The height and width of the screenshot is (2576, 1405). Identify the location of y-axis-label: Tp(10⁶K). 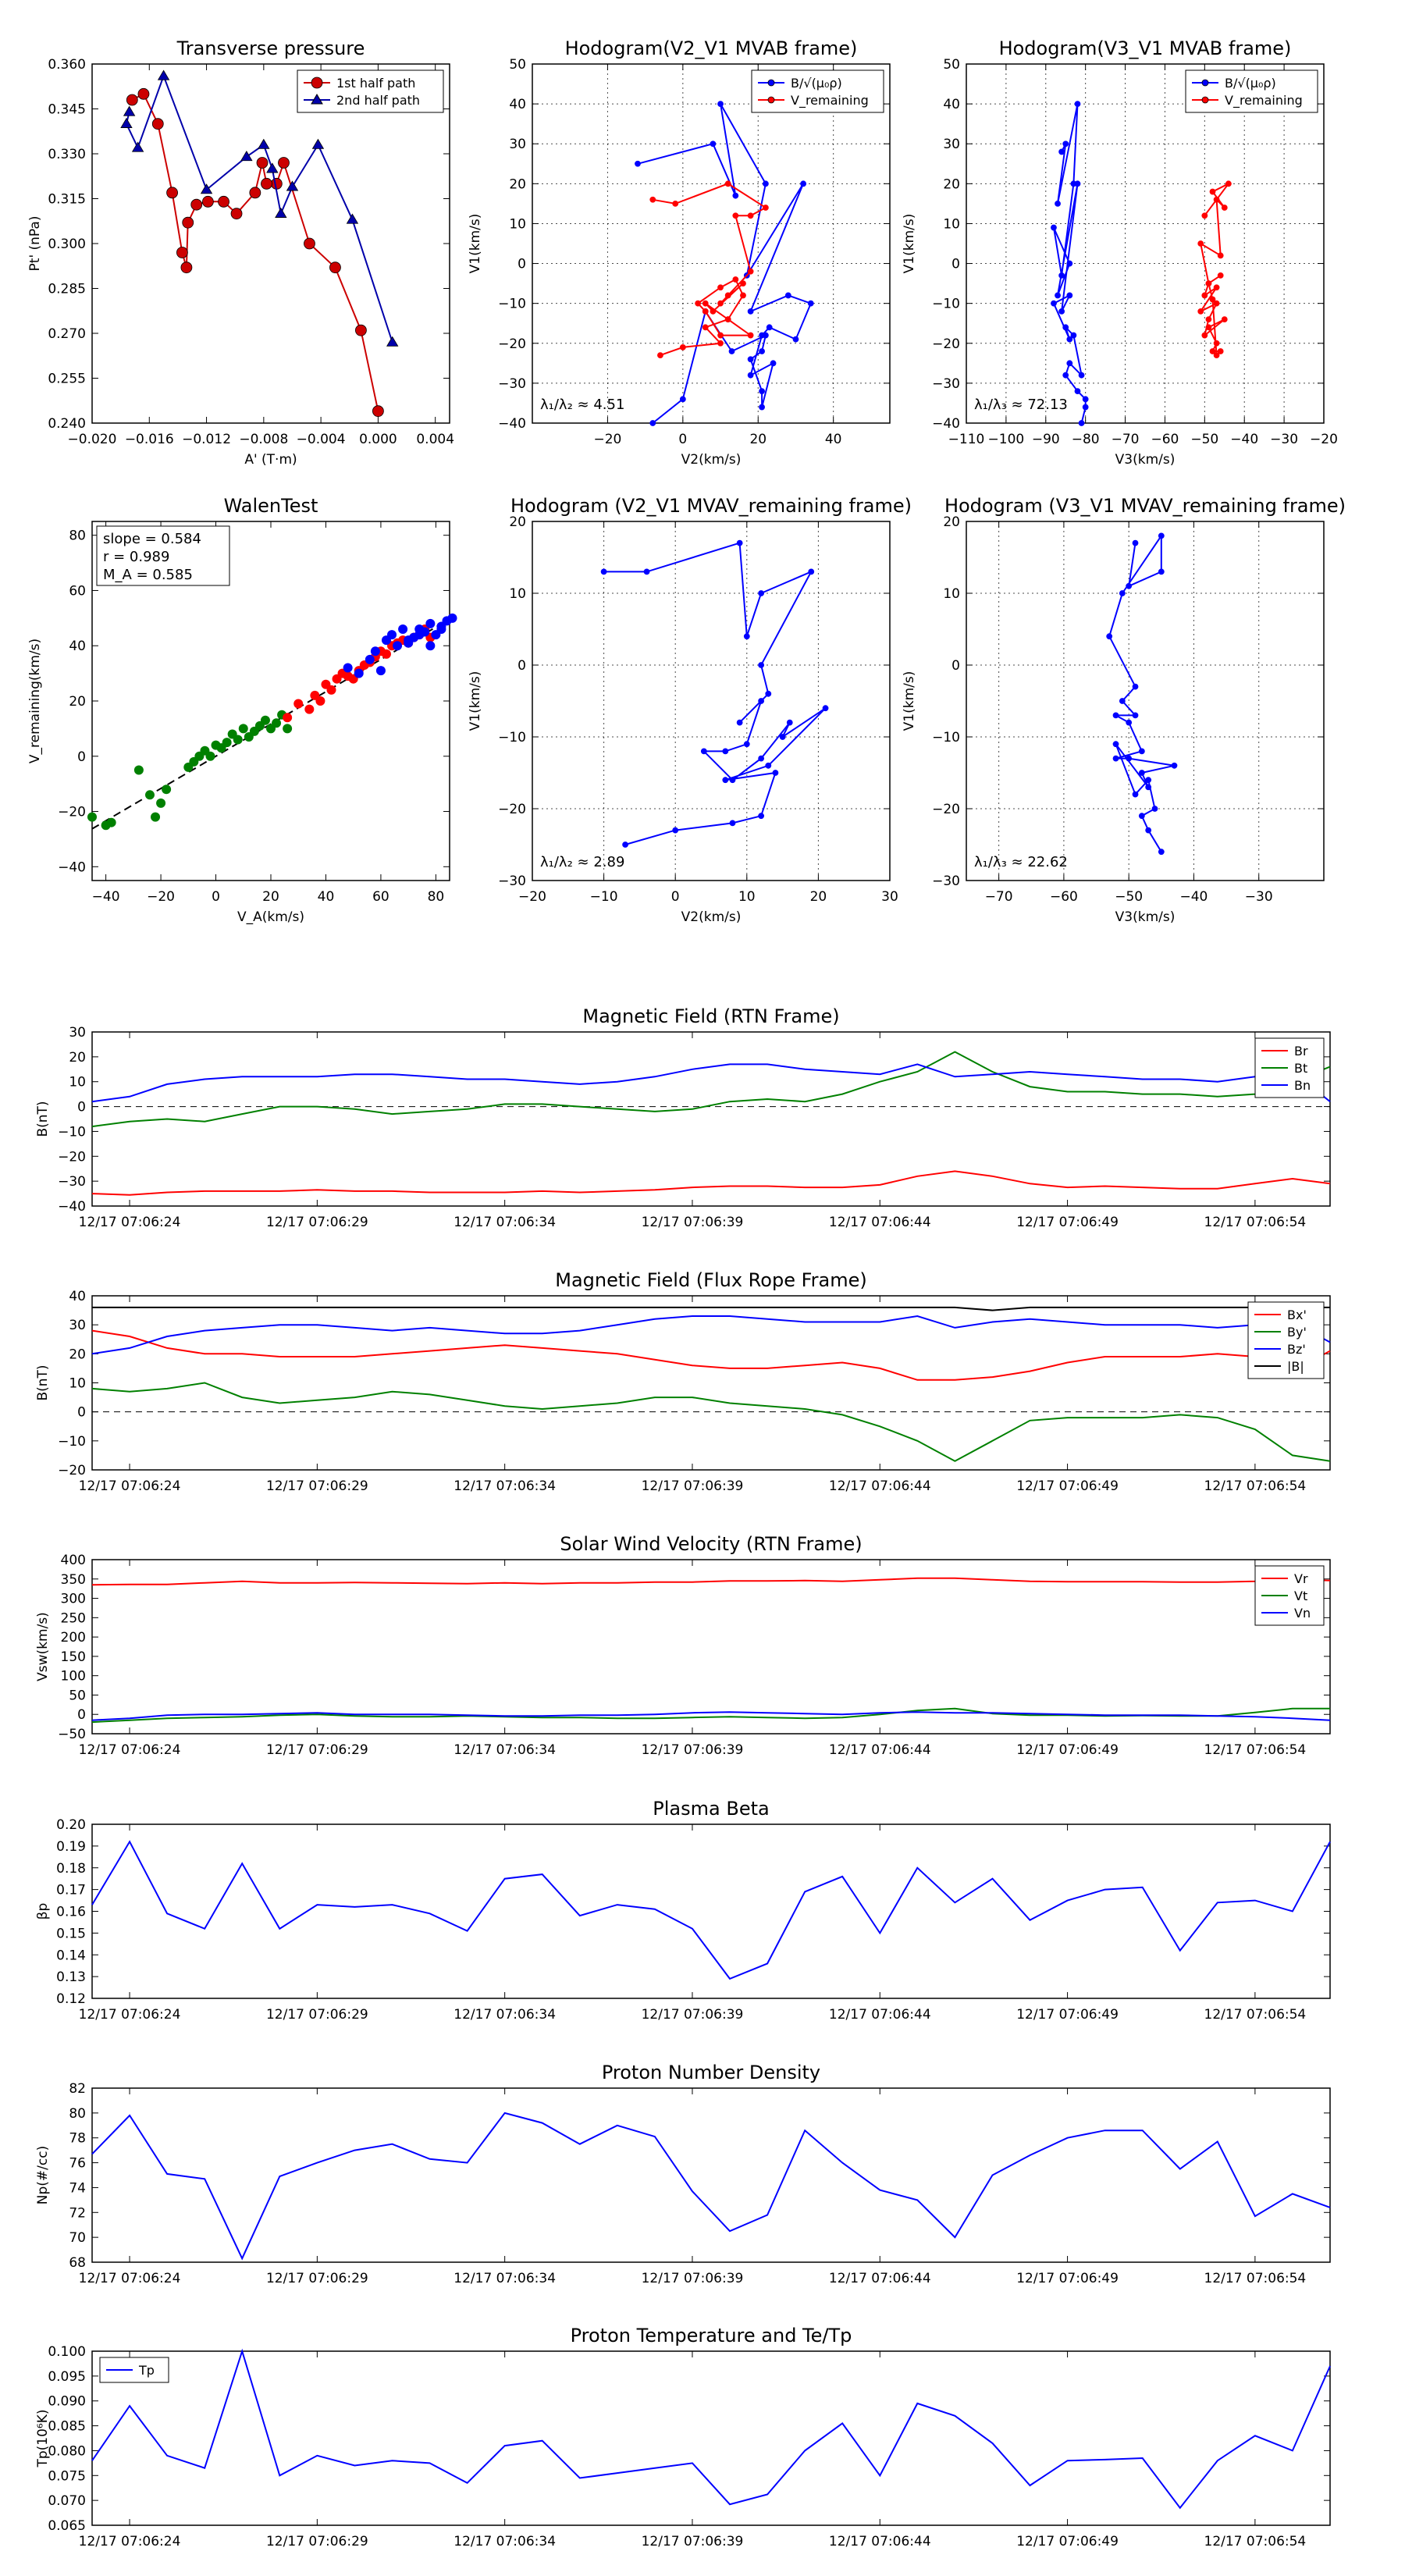
(43, 2438).